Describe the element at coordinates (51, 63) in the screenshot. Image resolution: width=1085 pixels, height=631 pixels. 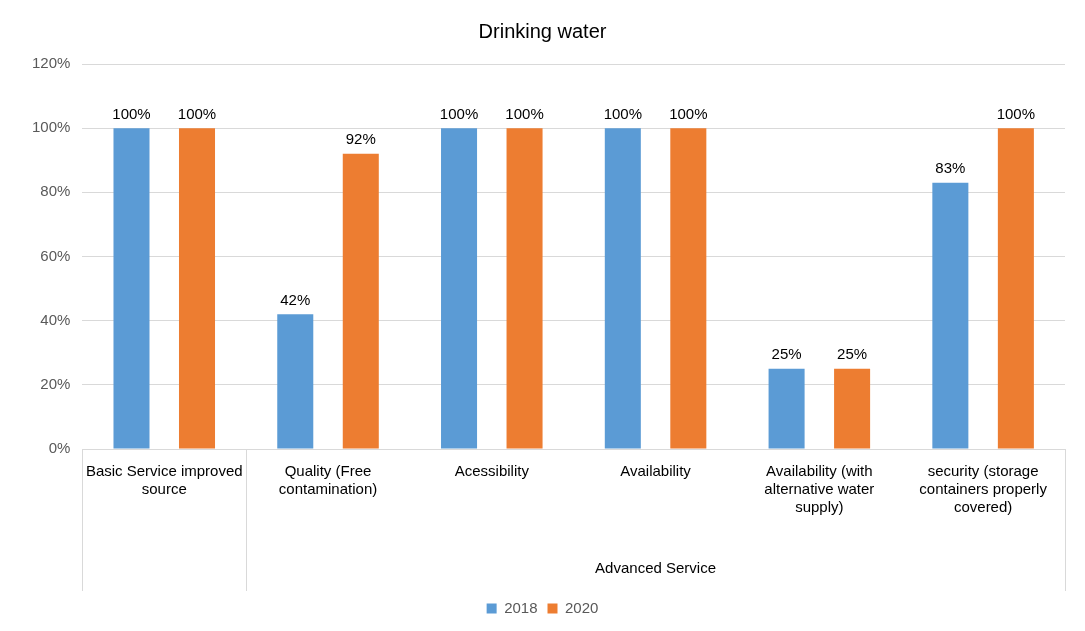
I see `y-tick-label: 120%` at that location.